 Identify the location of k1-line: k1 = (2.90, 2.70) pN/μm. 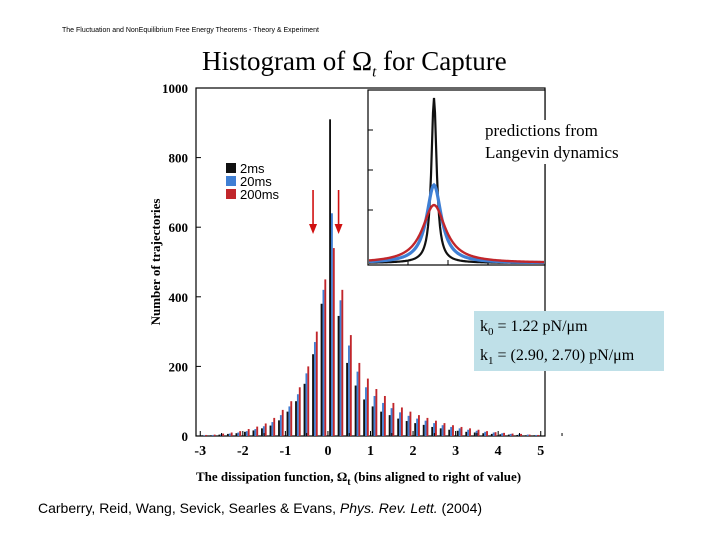
(572, 358).